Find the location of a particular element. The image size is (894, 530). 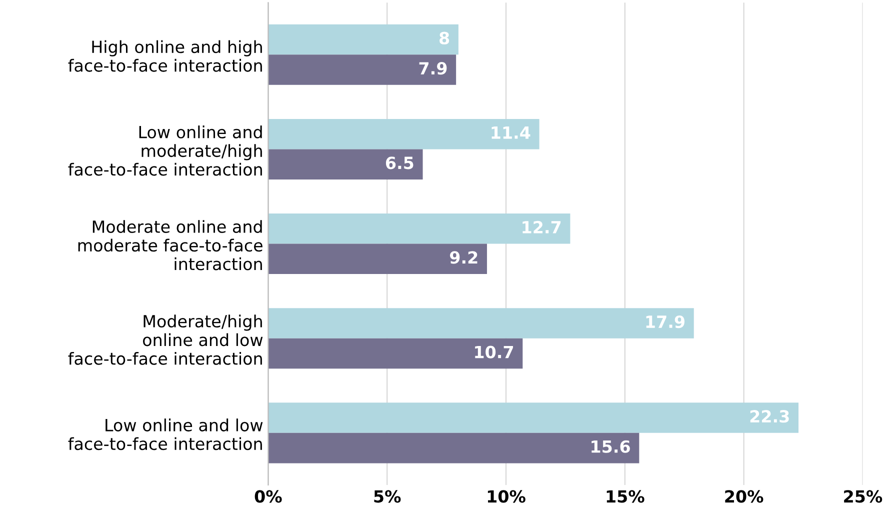

data-label: 11.4 is located at coordinates (511, 132).